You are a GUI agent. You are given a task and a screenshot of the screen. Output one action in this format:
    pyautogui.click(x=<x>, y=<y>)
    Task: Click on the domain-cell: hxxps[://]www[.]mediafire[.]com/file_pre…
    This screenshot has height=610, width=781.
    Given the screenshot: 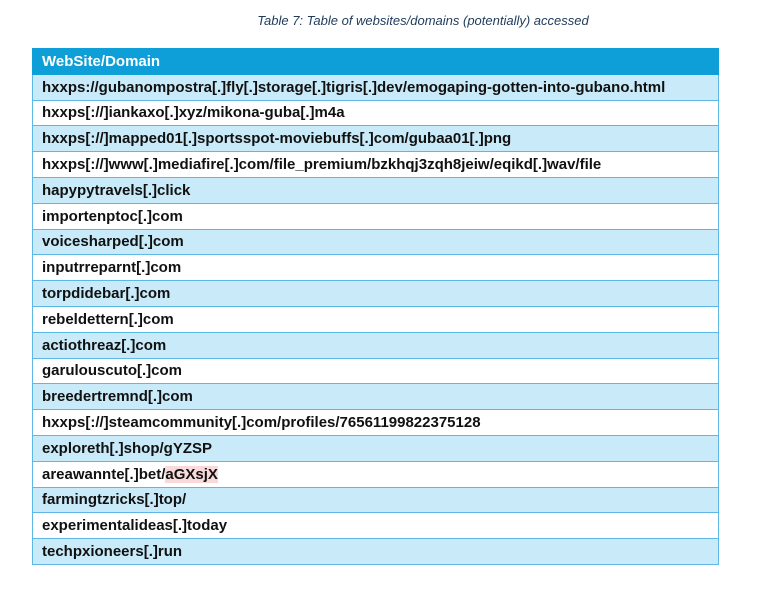 What is the action you would take?
    pyautogui.click(x=375, y=164)
    